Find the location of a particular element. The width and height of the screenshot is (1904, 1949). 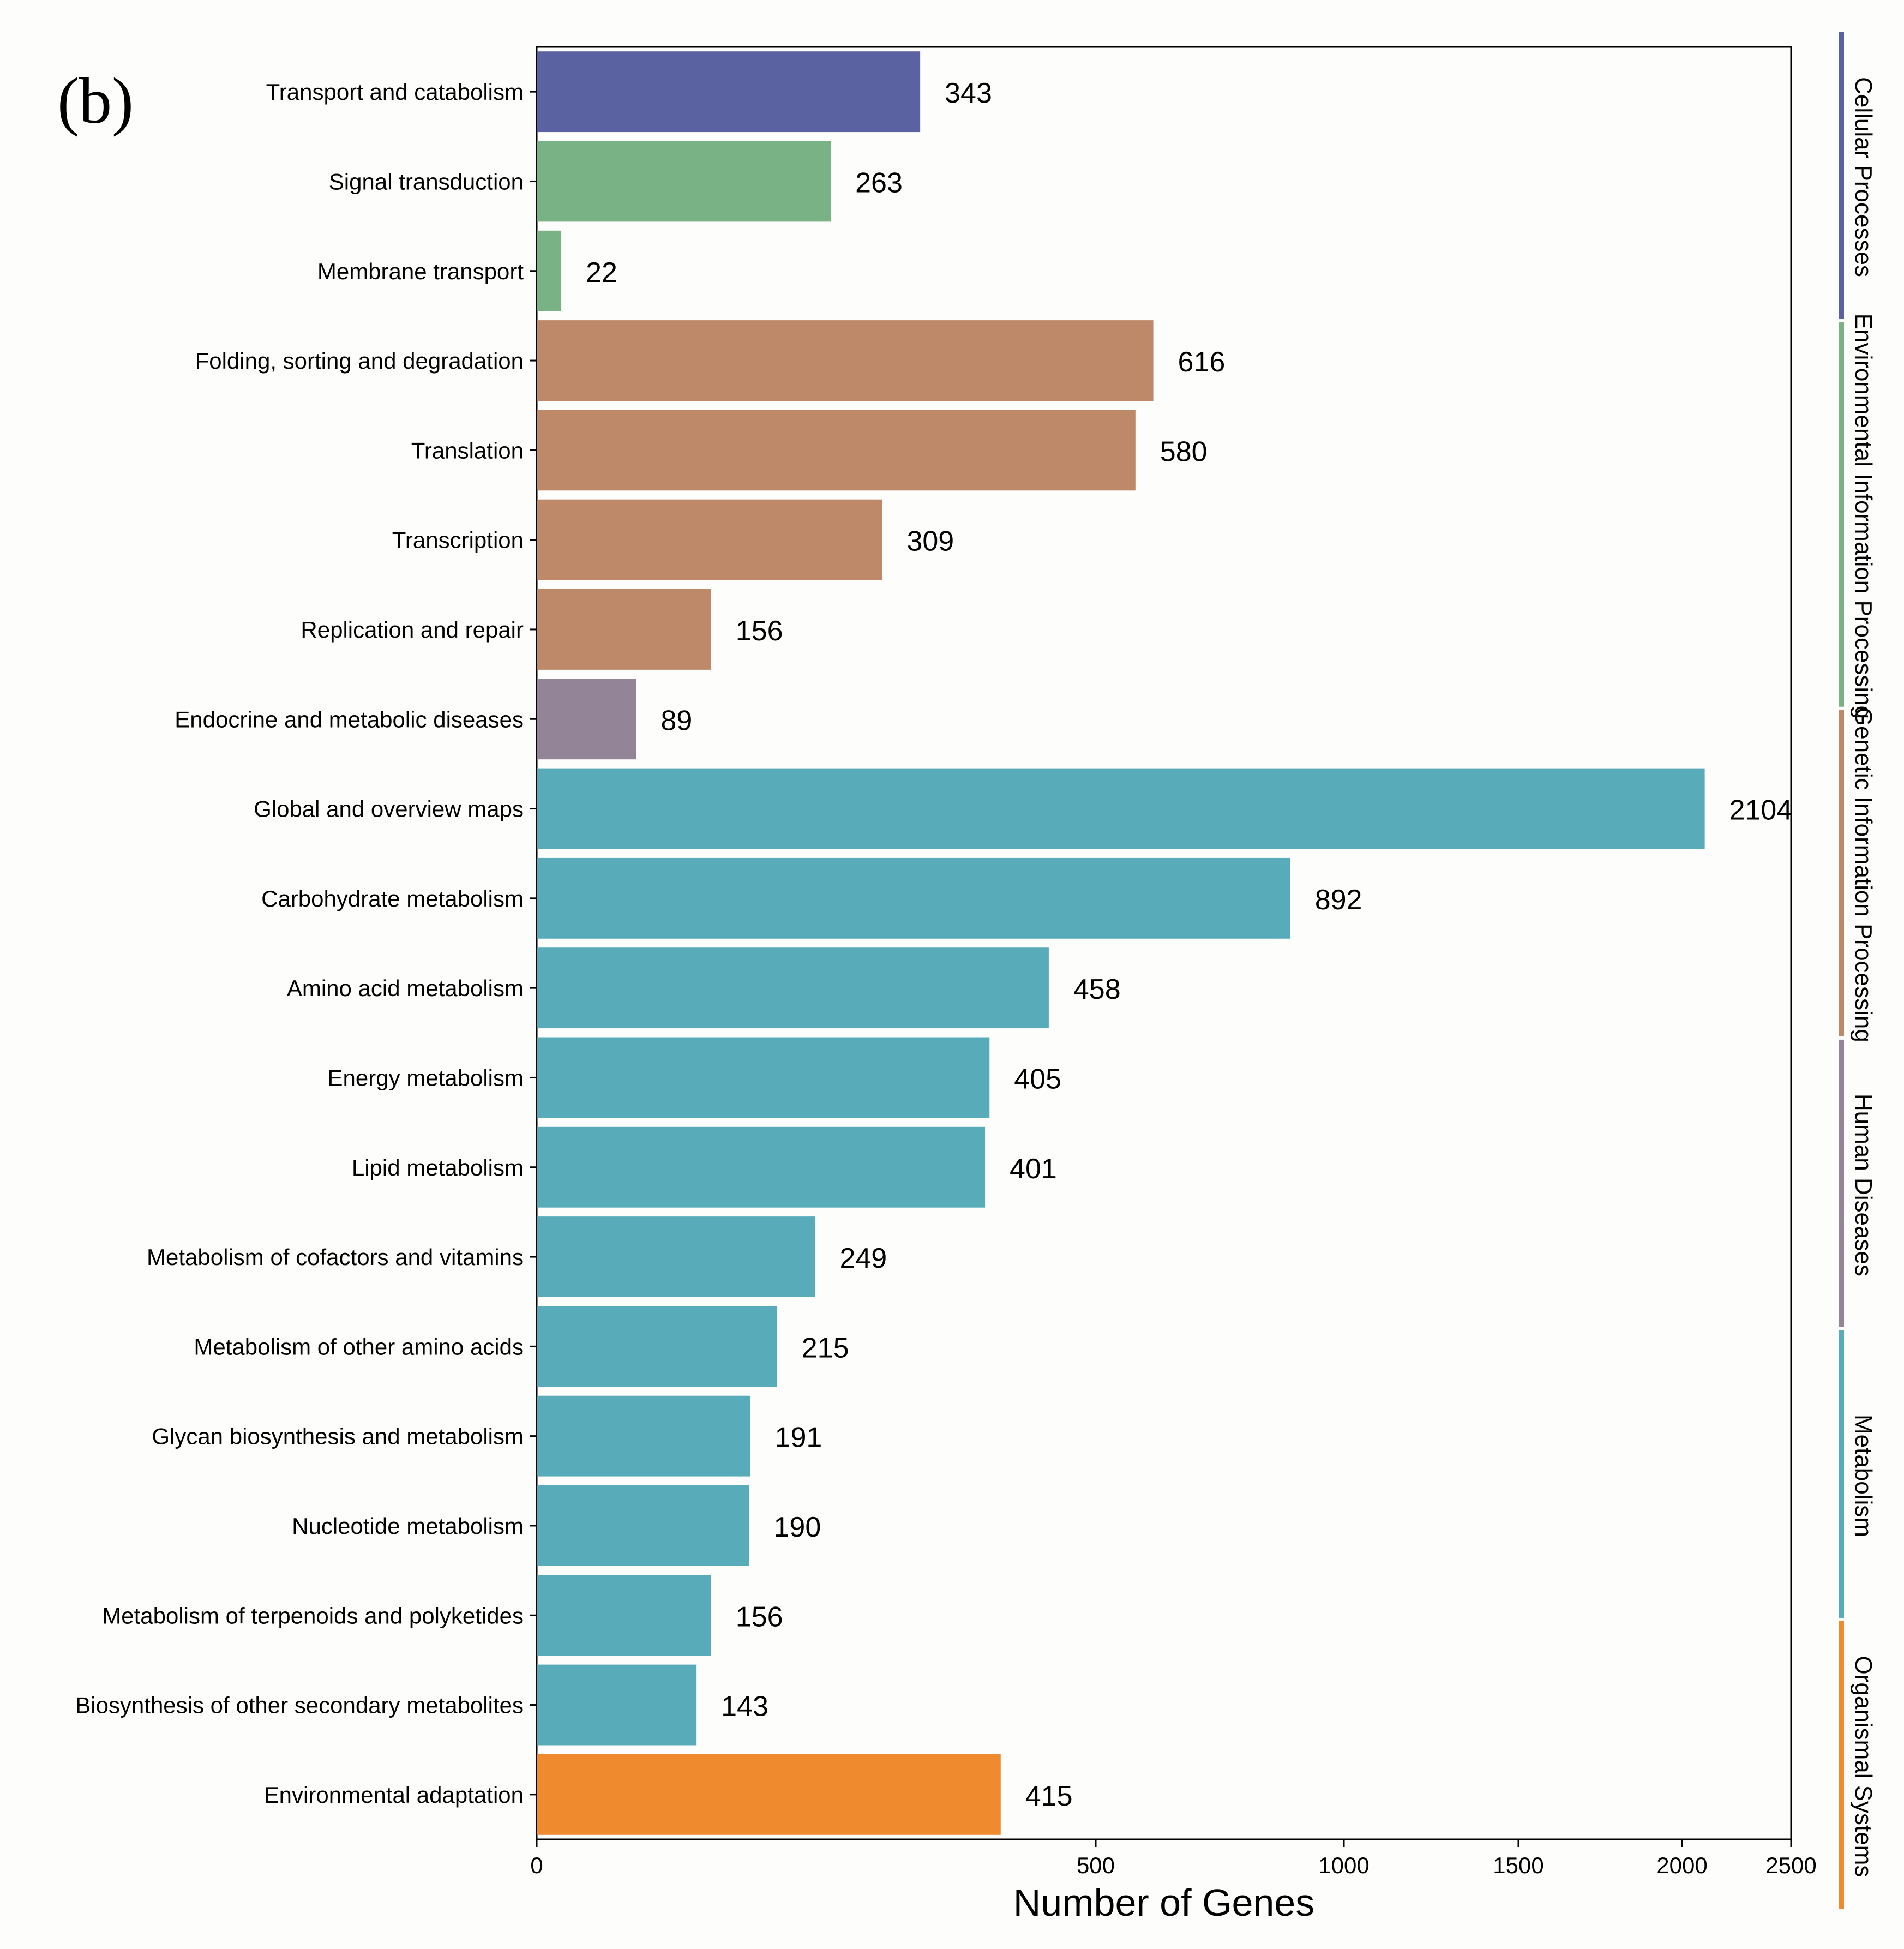

x-tick-label-4: 2000 is located at coordinates (1681, 1865).